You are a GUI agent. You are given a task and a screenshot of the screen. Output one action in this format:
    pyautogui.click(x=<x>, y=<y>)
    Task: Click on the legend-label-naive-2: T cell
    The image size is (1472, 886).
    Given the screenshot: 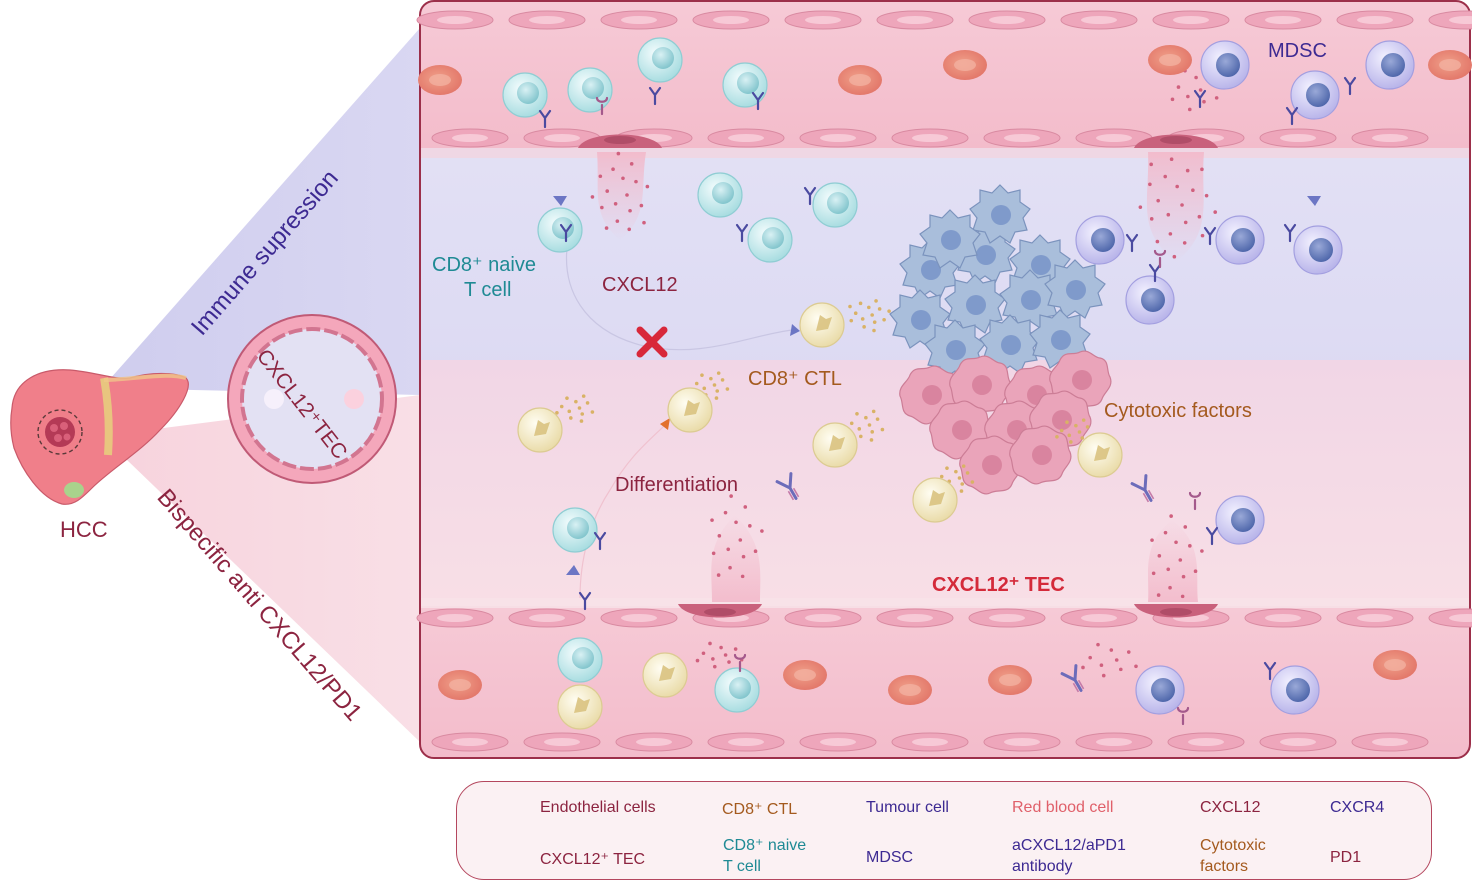 What is the action you would take?
    pyautogui.click(x=742, y=866)
    